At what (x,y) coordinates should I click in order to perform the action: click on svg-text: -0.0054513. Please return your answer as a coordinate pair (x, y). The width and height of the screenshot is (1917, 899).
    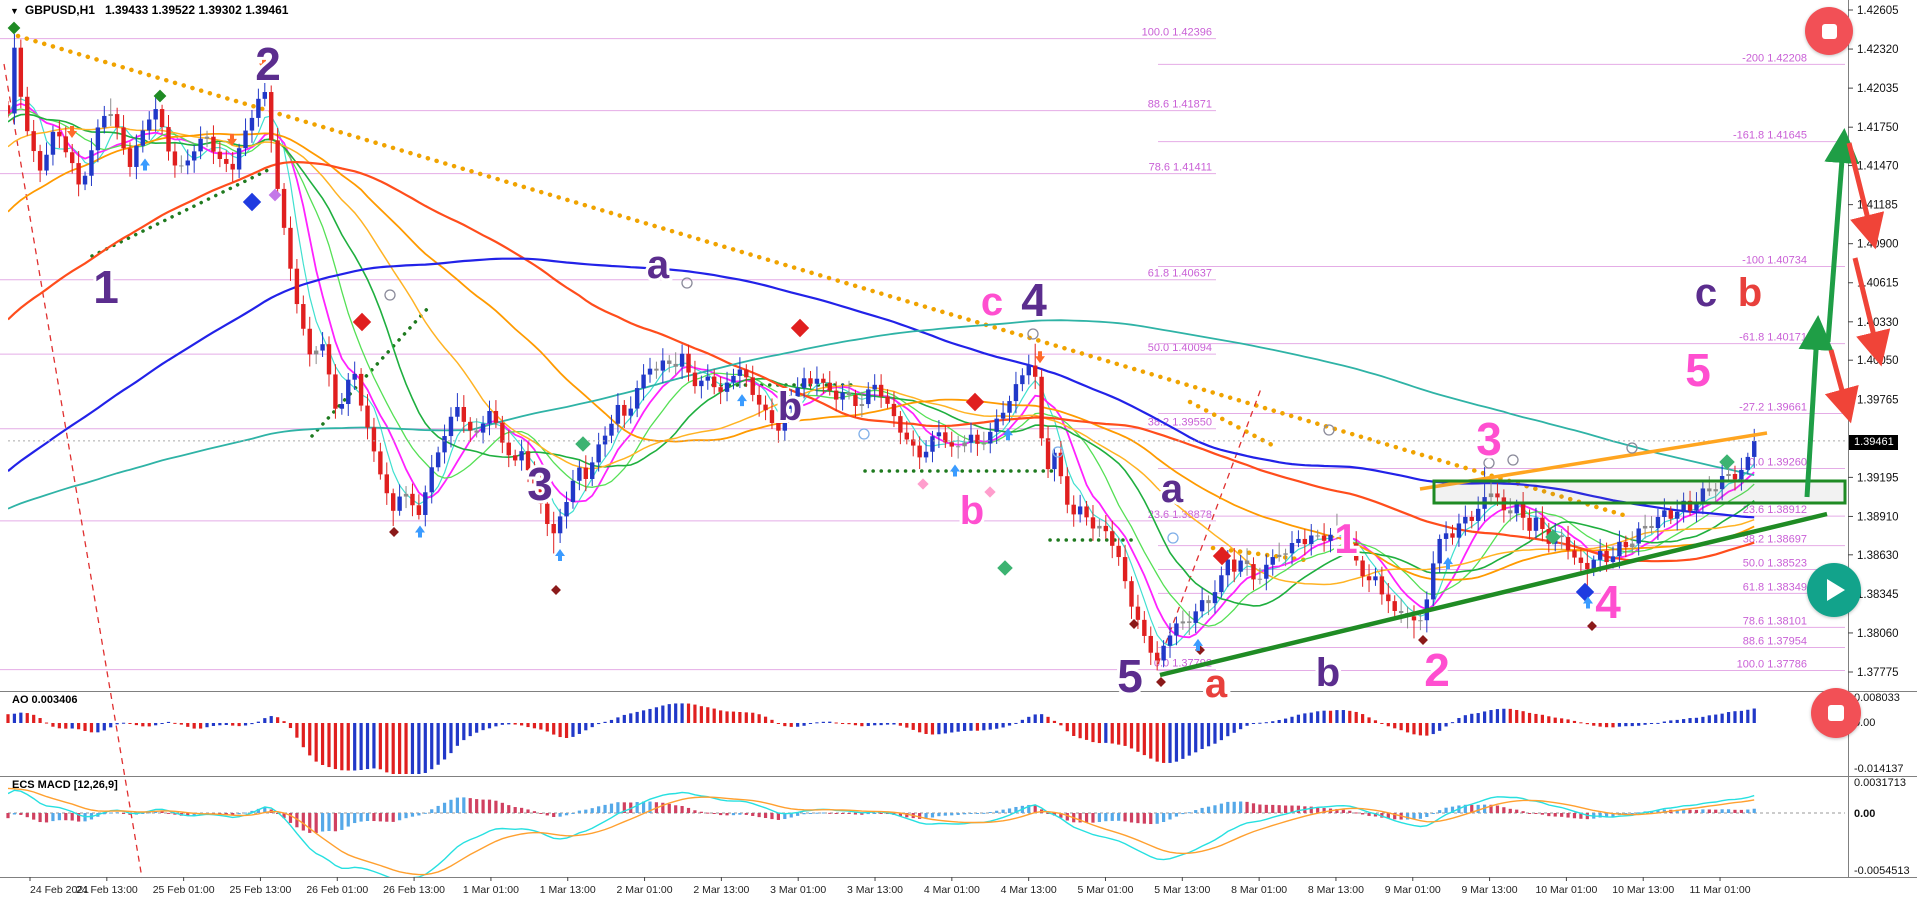
    Looking at the image, I should click on (1882, 871).